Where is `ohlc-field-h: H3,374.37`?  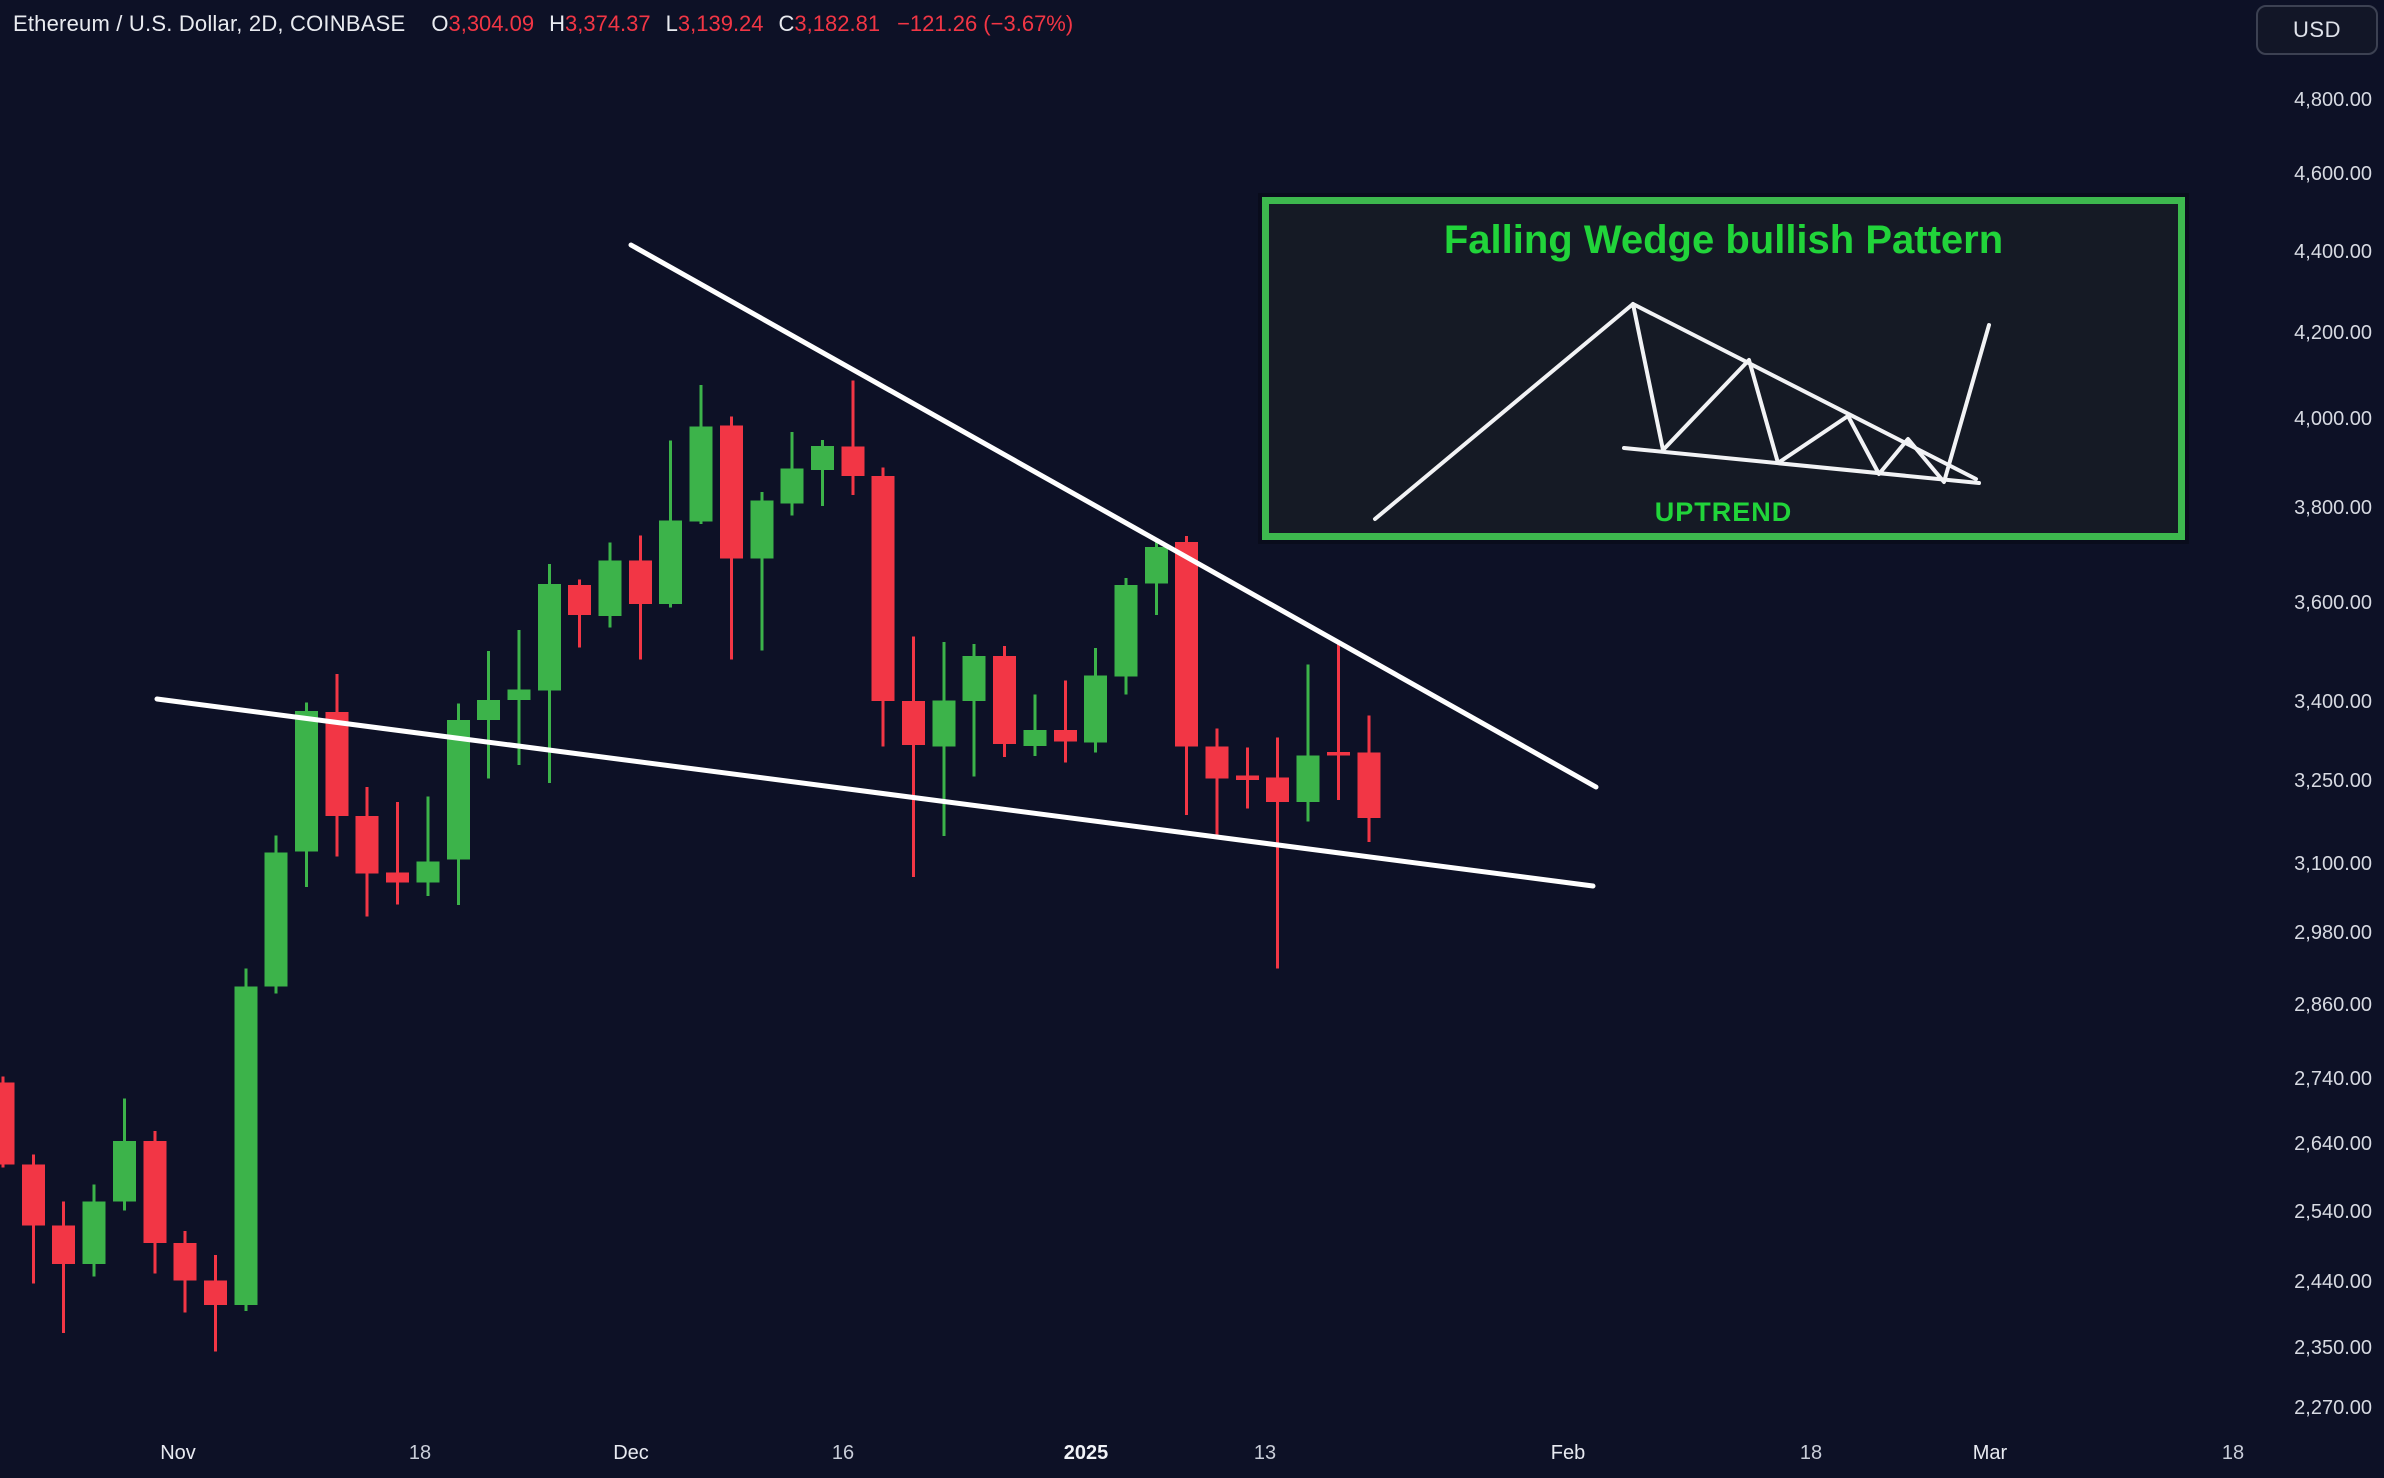 ohlc-field-h: H3,374.37 is located at coordinates (600, 23).